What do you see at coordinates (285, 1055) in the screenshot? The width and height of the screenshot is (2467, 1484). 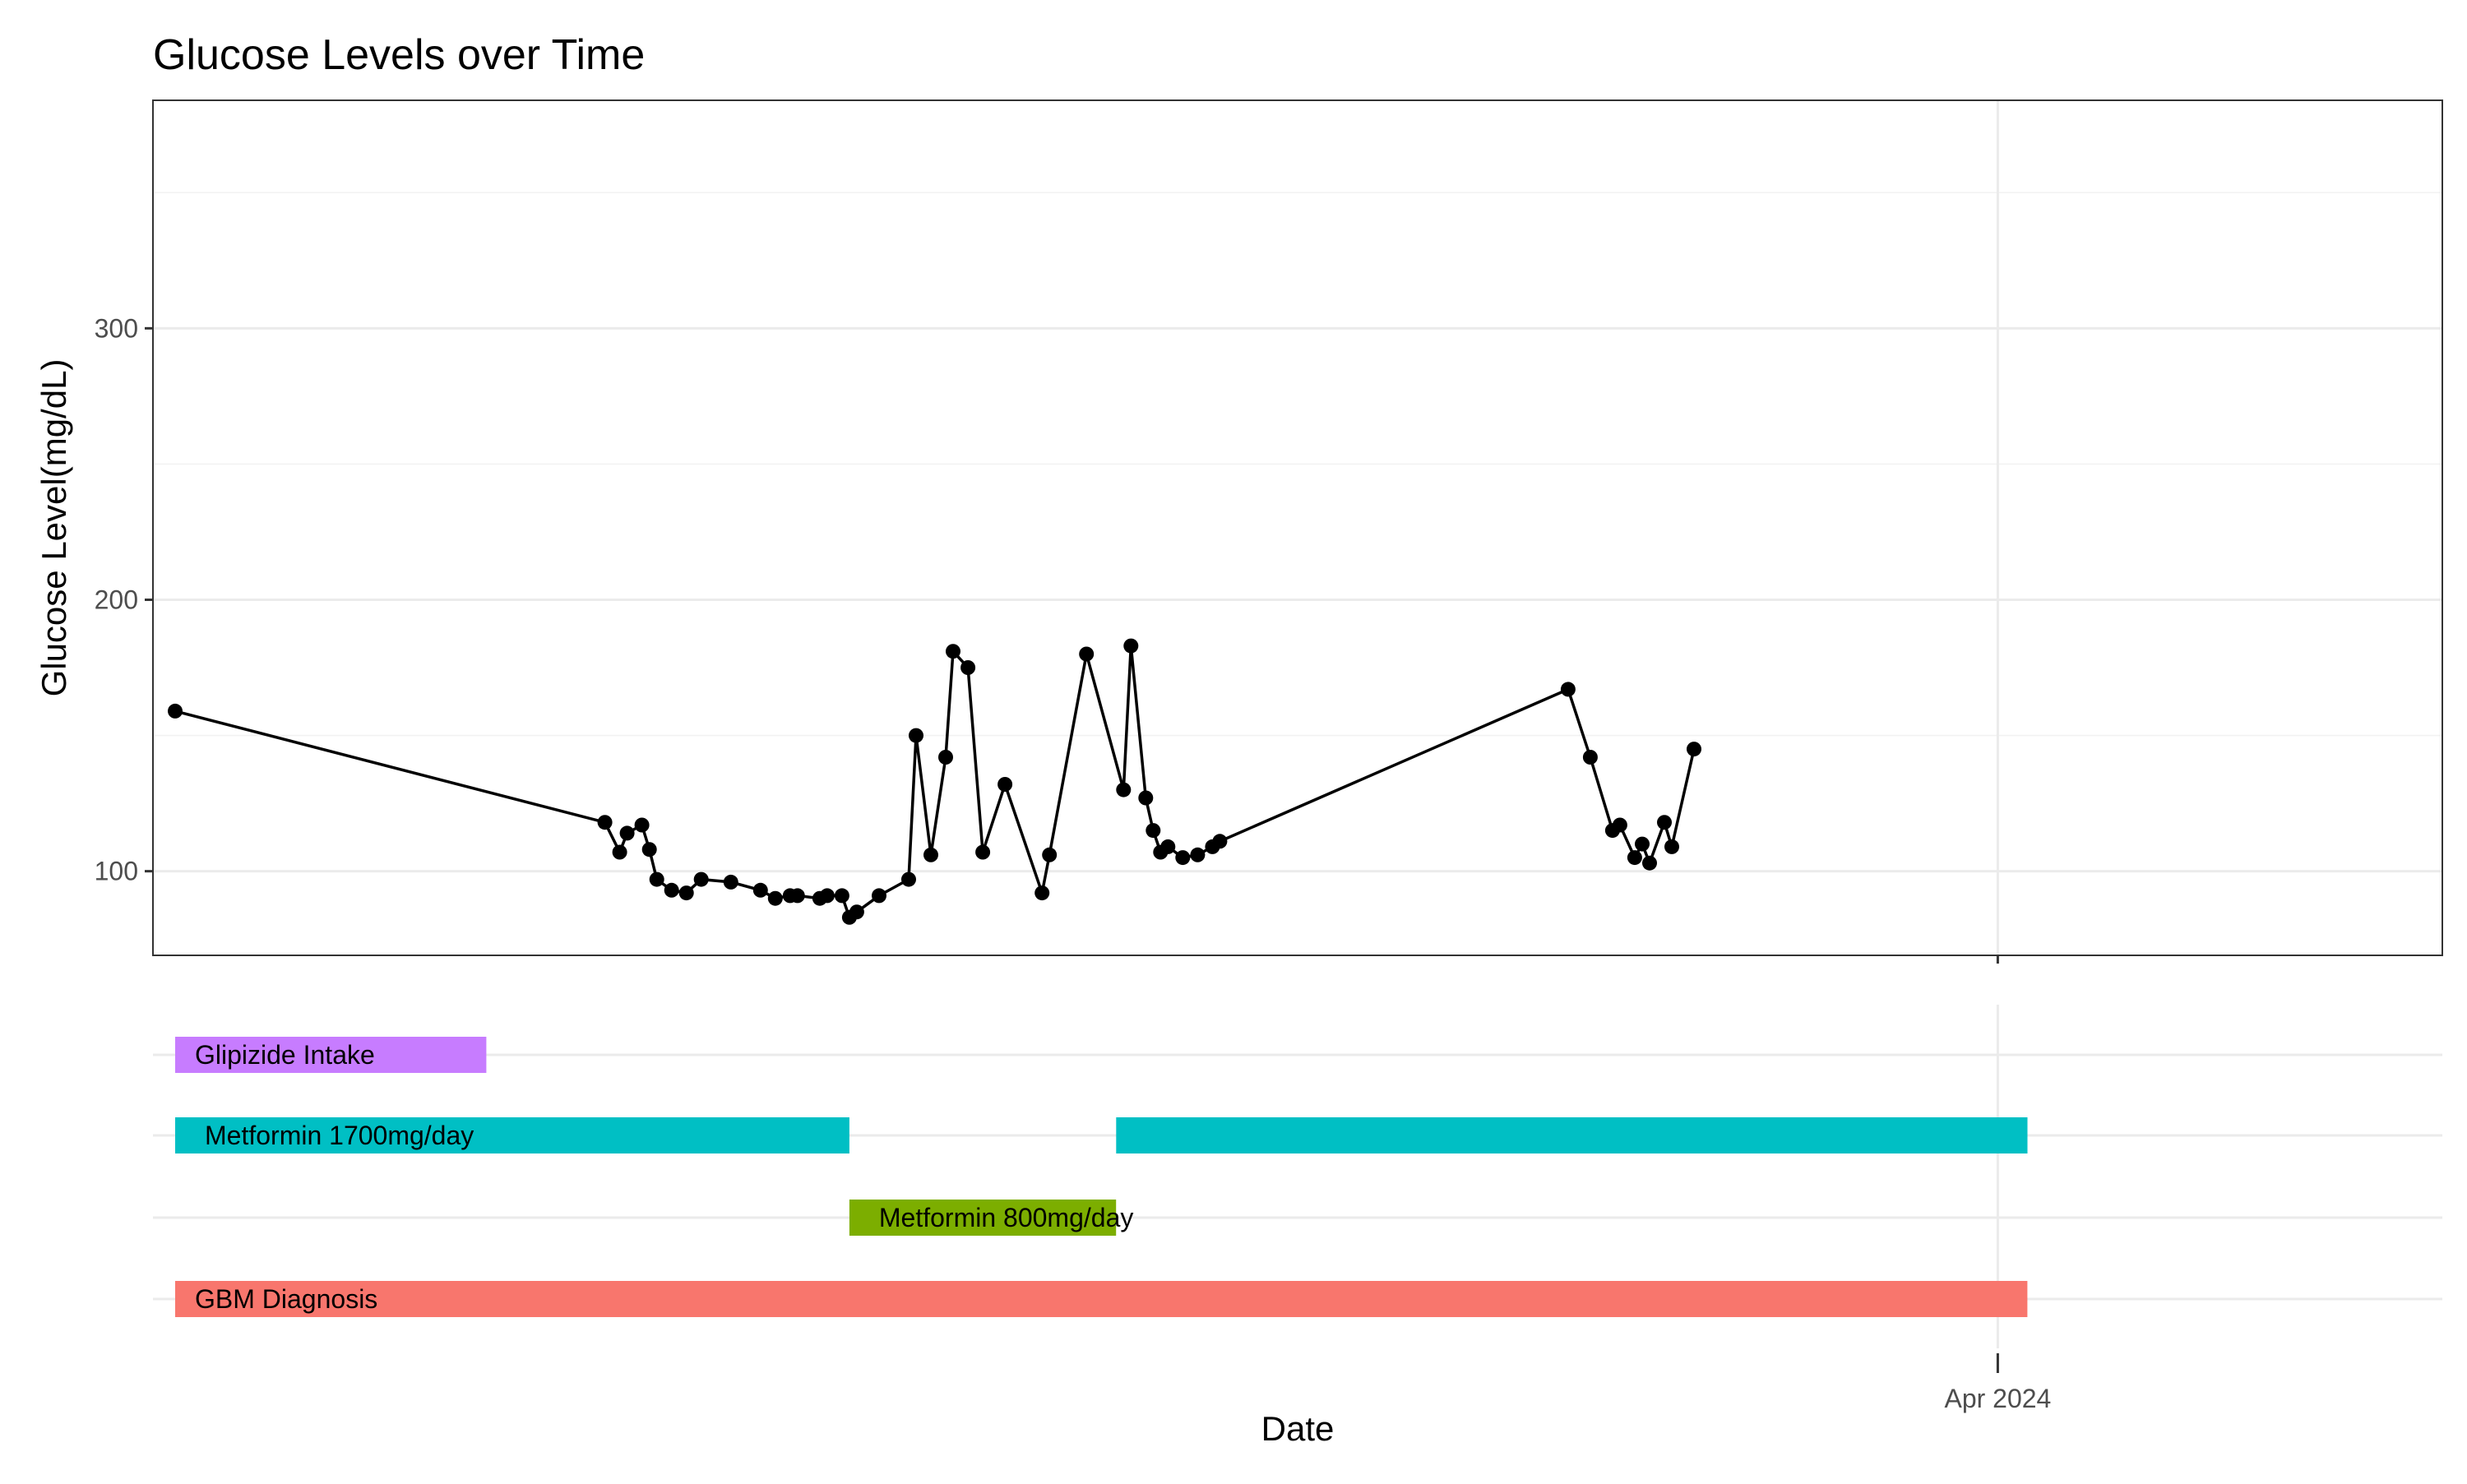 I see `timeline-bar-label: Glipizide Intake` at bounding box center [285, 1055].